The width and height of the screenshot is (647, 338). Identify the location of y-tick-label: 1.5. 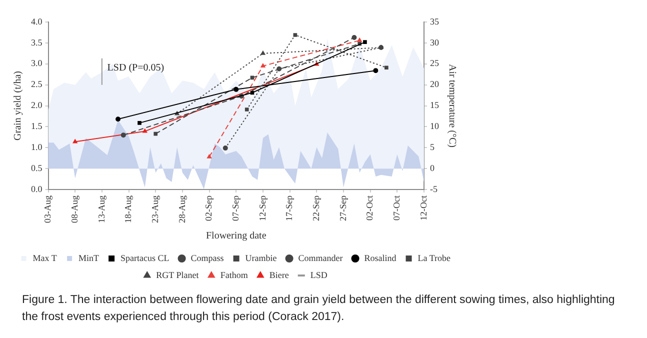
(37, 126).